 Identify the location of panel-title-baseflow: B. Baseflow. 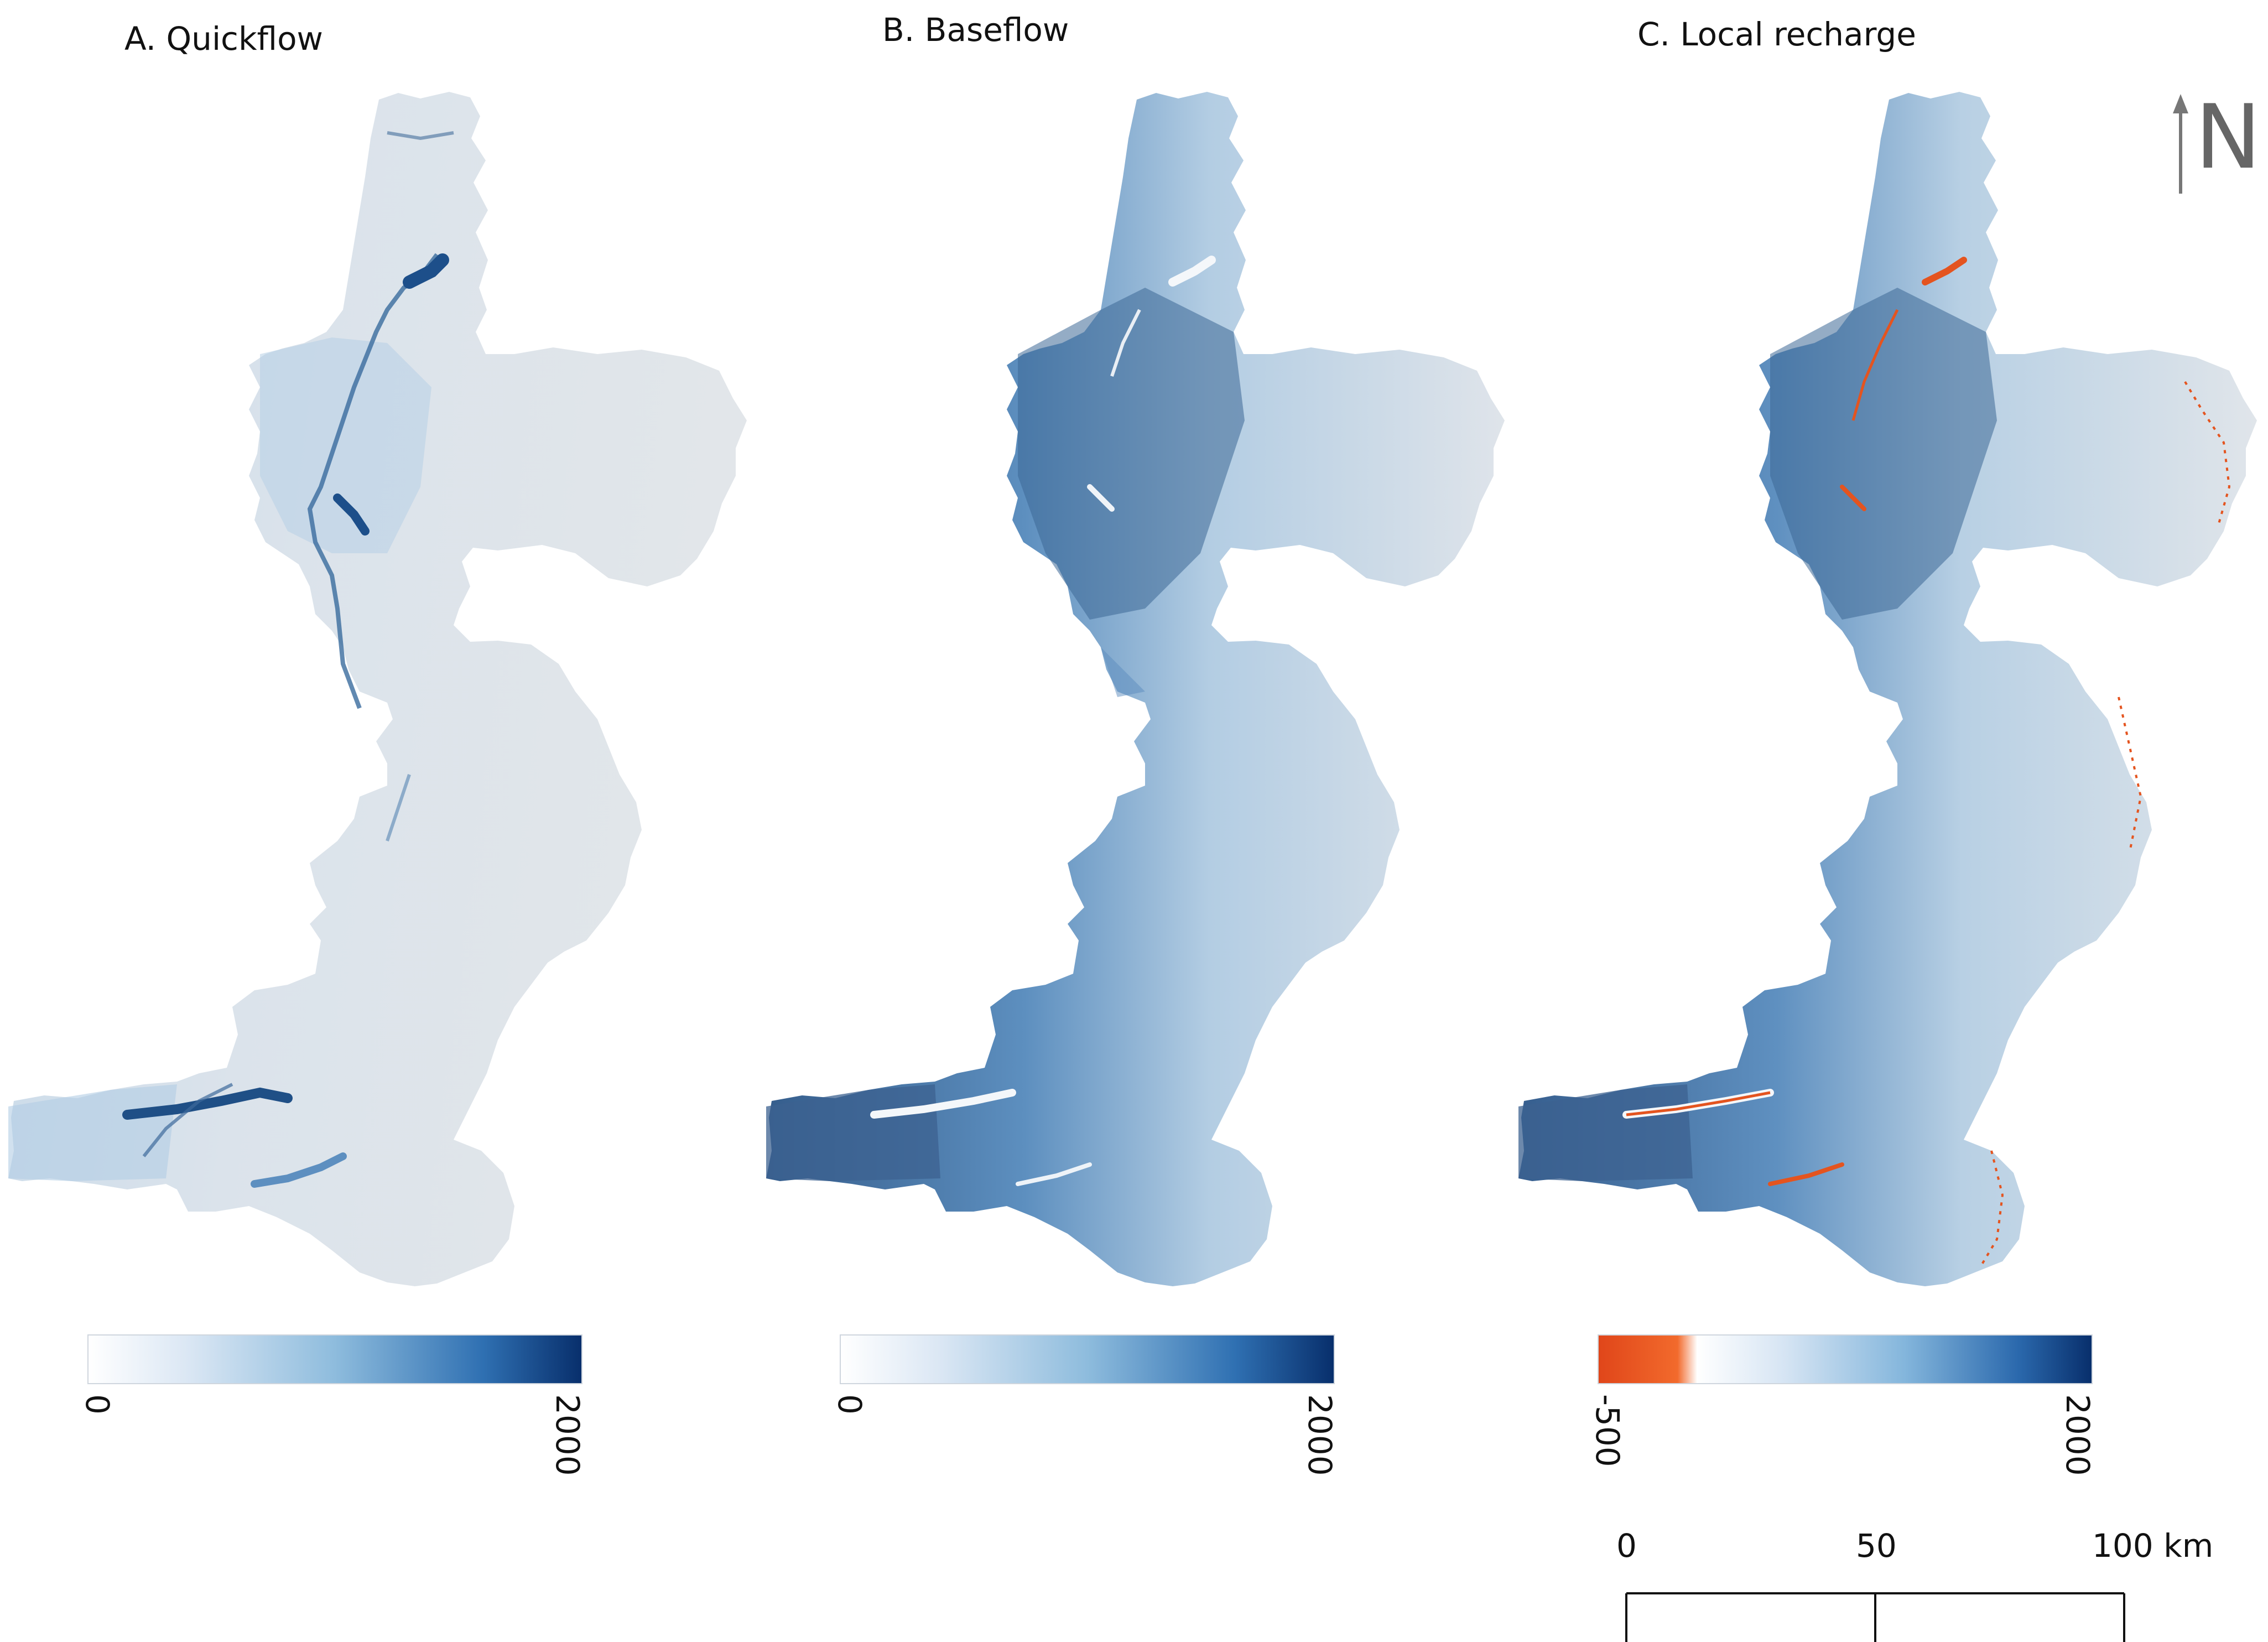
(976, 30).